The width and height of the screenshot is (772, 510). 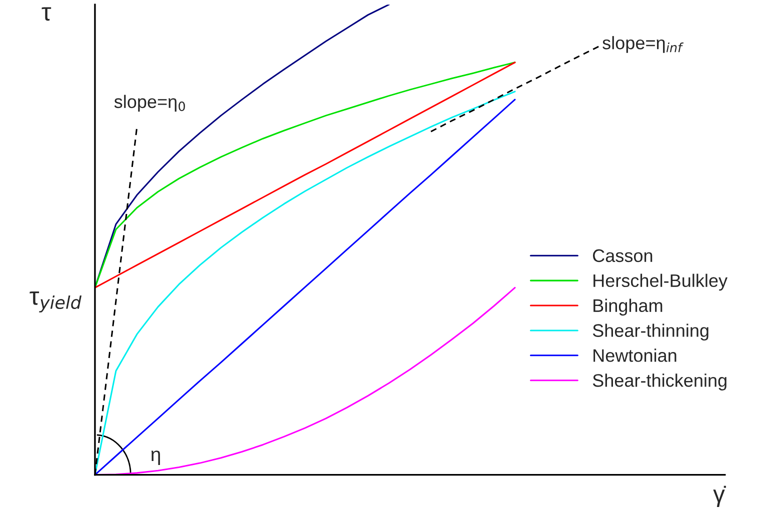 What do you see at coordinates (650, 332) in the screenshot?
I see `legend-label: Shear-thinning` at bounding box center [650, 332].